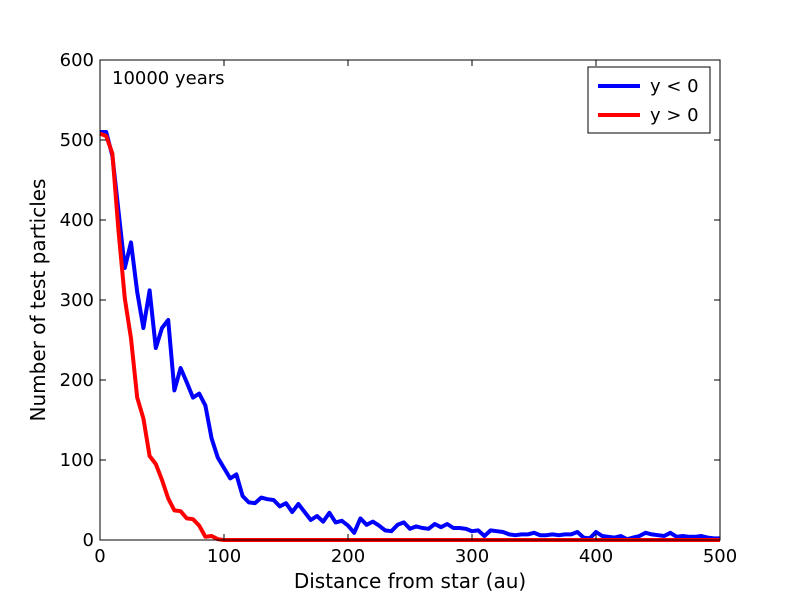  I want to click on y-tick-label: 0, so click(88, 540).